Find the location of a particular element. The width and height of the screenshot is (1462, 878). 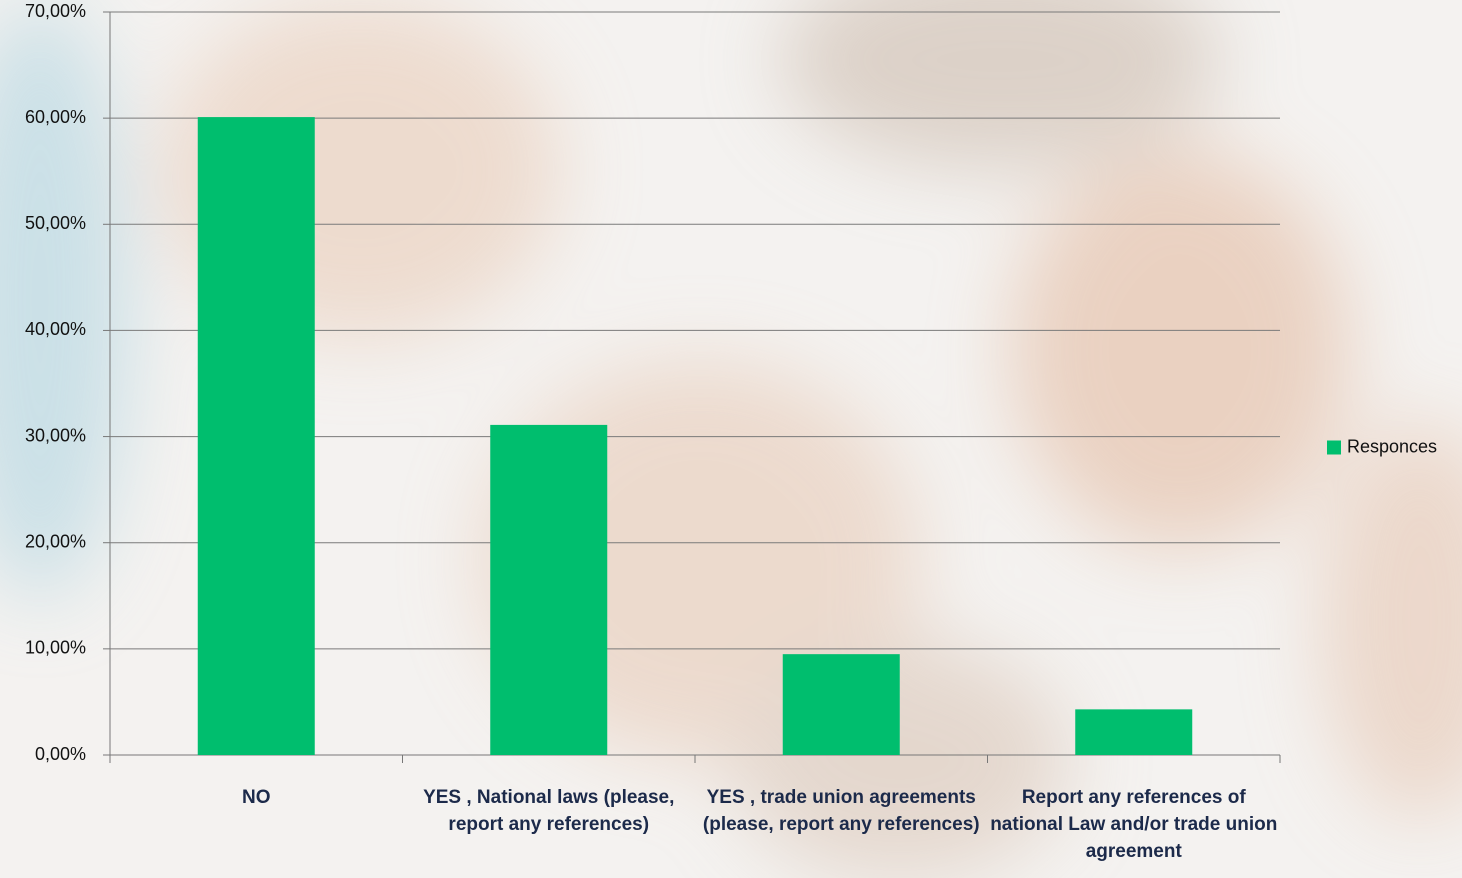

y-tick-label: 60,00% is located at coordinates (55, 117).